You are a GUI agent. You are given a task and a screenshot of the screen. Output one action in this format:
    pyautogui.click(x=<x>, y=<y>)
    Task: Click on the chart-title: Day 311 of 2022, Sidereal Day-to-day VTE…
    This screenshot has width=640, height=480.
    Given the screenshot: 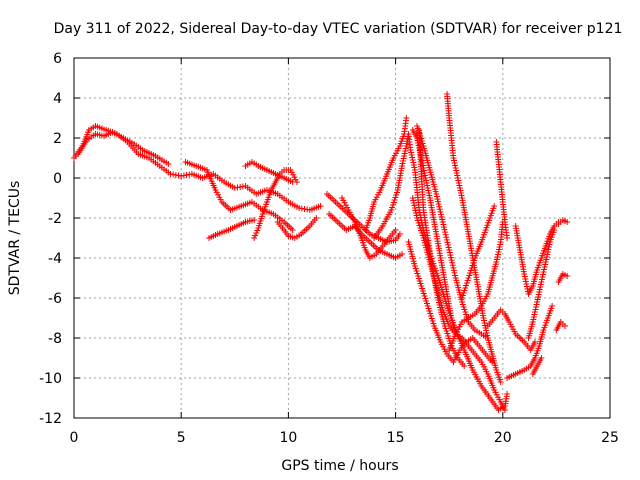 What is the action you would take?
    pyautogui.click(x=338, y=29)
    